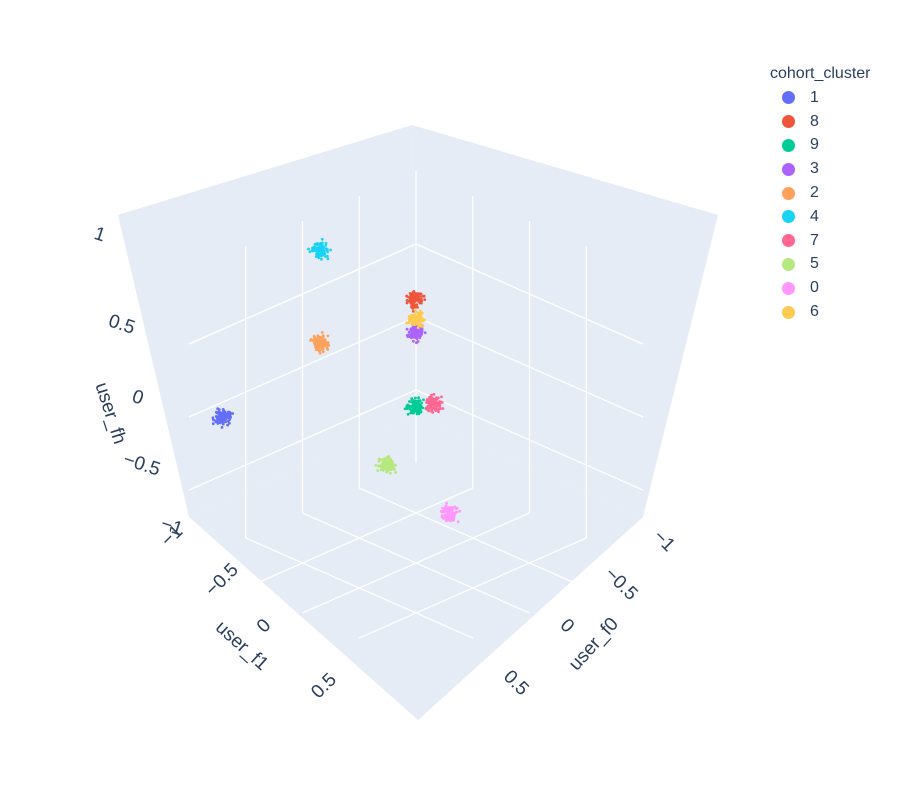  What do you see at coordinates (664, 541) in the screenshot?
I see `x-tick-label: −1` at bounding box center [664, 541].